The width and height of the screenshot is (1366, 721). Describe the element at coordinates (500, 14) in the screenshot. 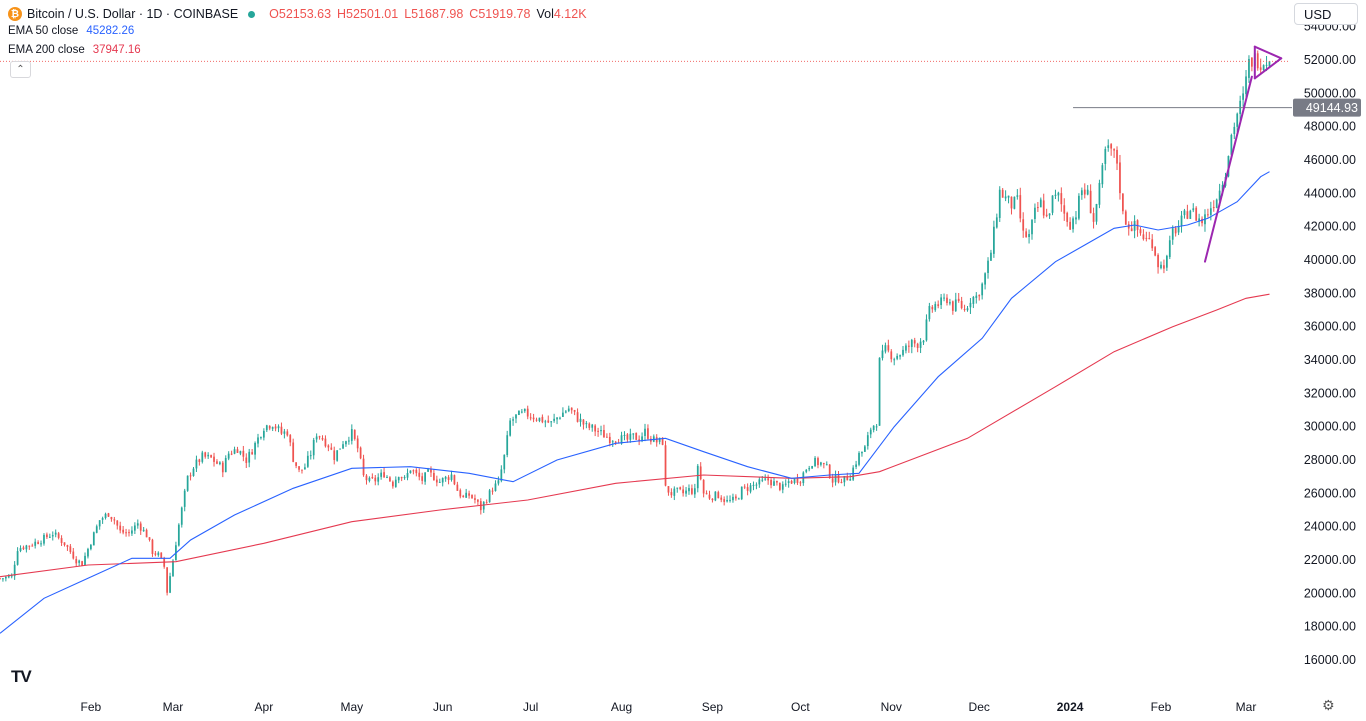

I see `close-value: C51919.78` at that location.